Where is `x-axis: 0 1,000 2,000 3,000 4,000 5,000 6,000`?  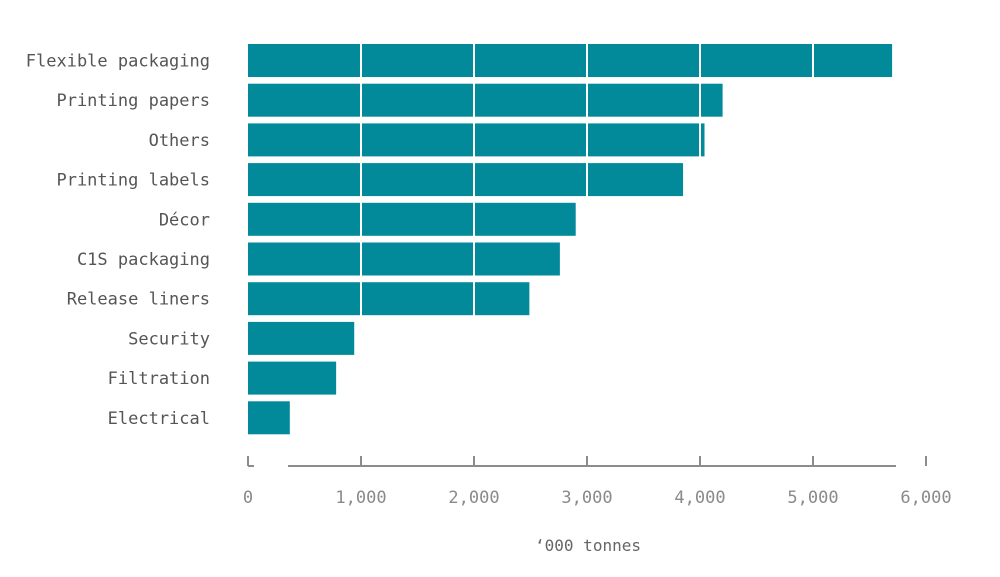
x-axis: 0 1,000 2,000 3,000 4,000 5,000 6,000 is located at coordinates (597, 482).